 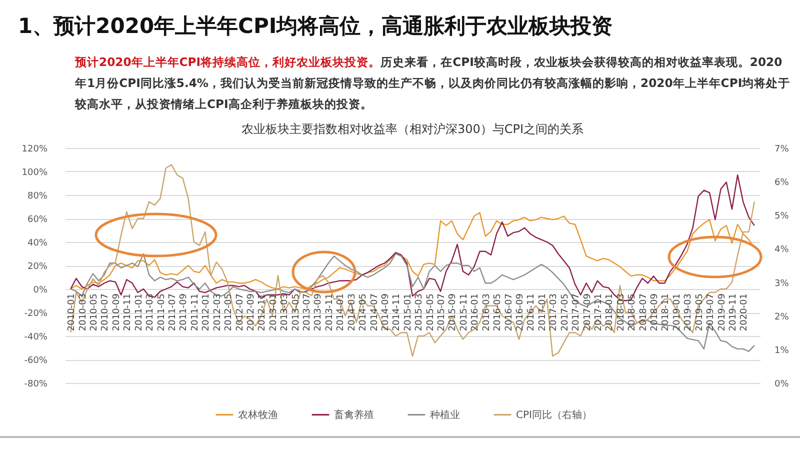 What do you see at coordinates (412, 251) in the screenshot?
I see `line-series` at bounding box center [412, 251].